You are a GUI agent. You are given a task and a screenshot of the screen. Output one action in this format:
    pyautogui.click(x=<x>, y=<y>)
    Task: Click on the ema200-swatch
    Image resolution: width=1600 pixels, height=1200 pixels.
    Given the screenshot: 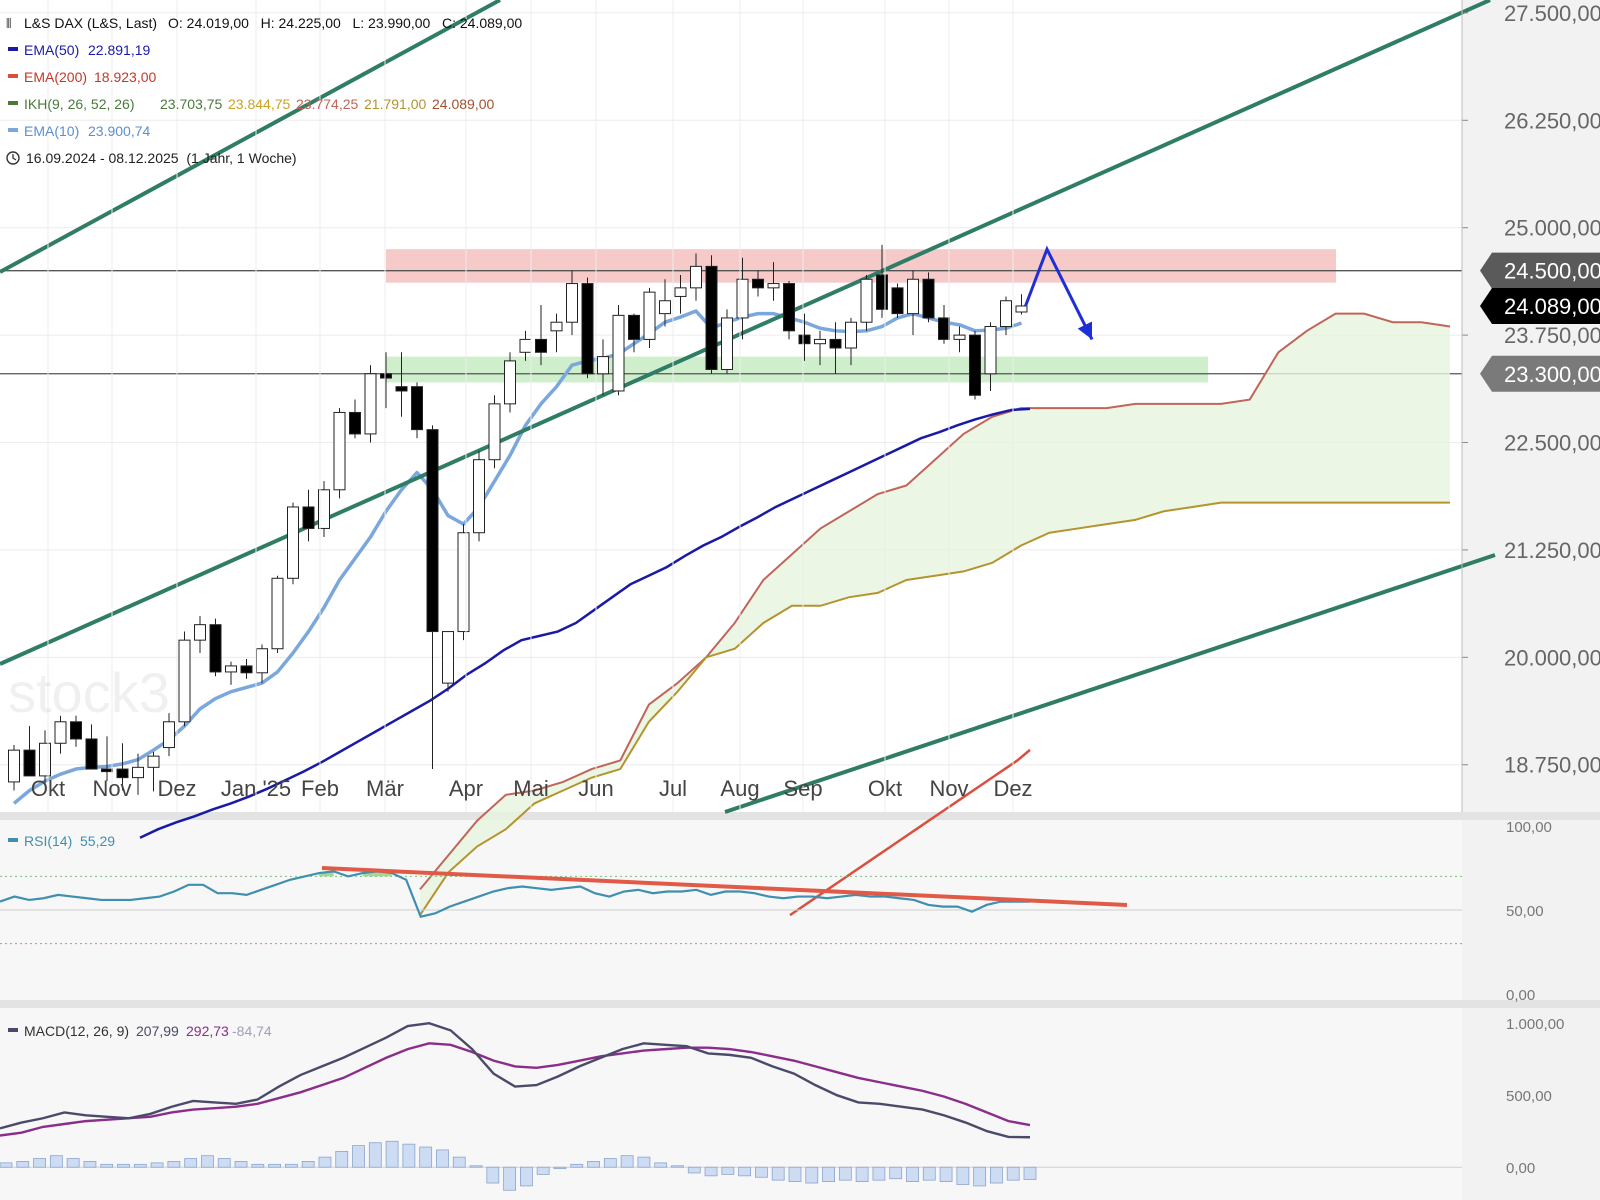 What is the action you would take?
    pyautogui.click(x=13, y=76)
    